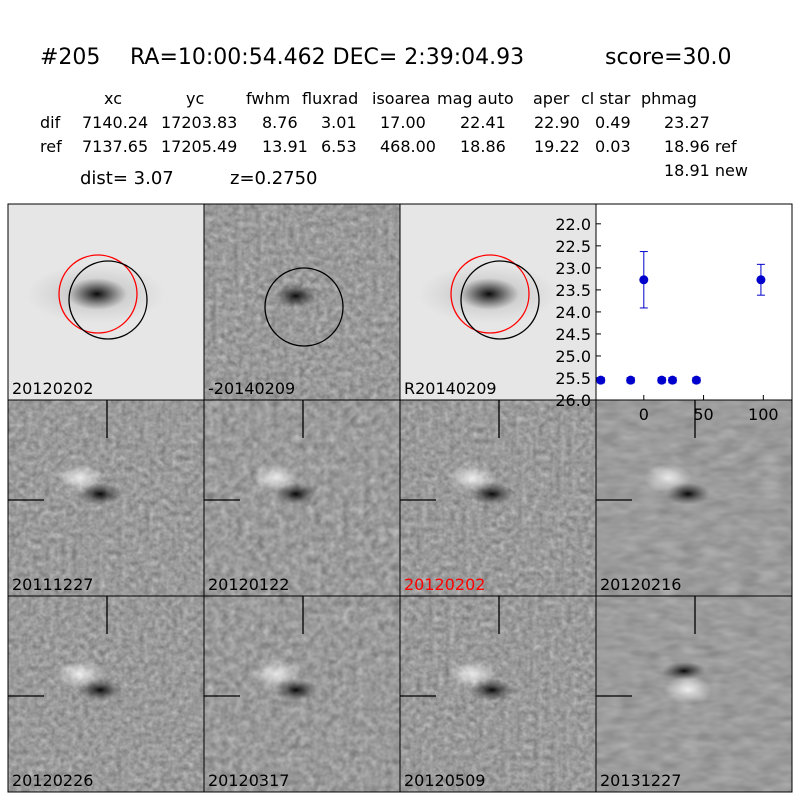 Image resolution: width=800 pixels, height=800 pixels. Describe the element at coordinates (408, 146) in the screenshot. I see `table-cell: 468.00` at that location.